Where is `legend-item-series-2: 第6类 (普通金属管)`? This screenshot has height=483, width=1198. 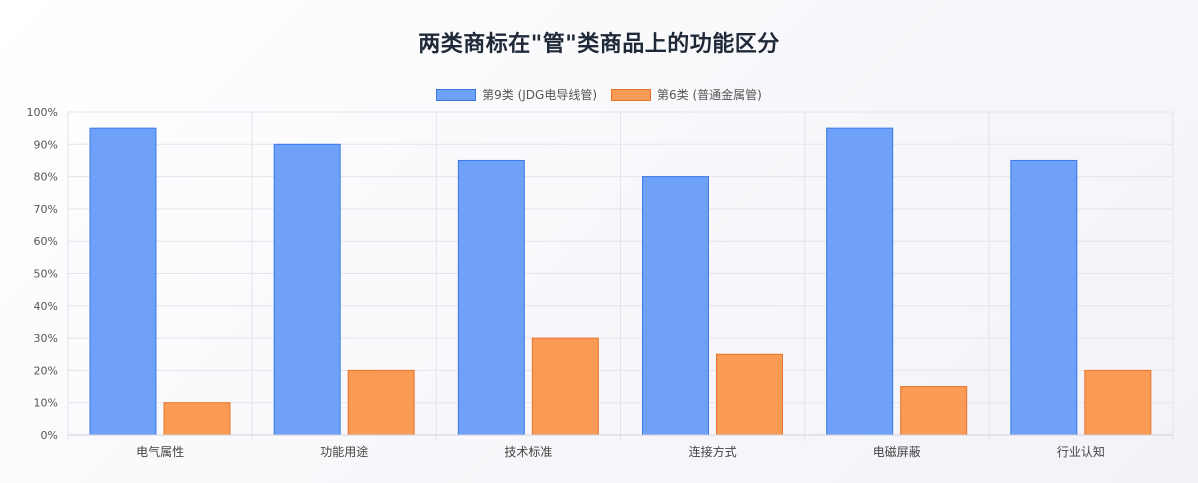
legend-item-series-2: 第6类 (普通金属管) is located at coordinates (686, 94).